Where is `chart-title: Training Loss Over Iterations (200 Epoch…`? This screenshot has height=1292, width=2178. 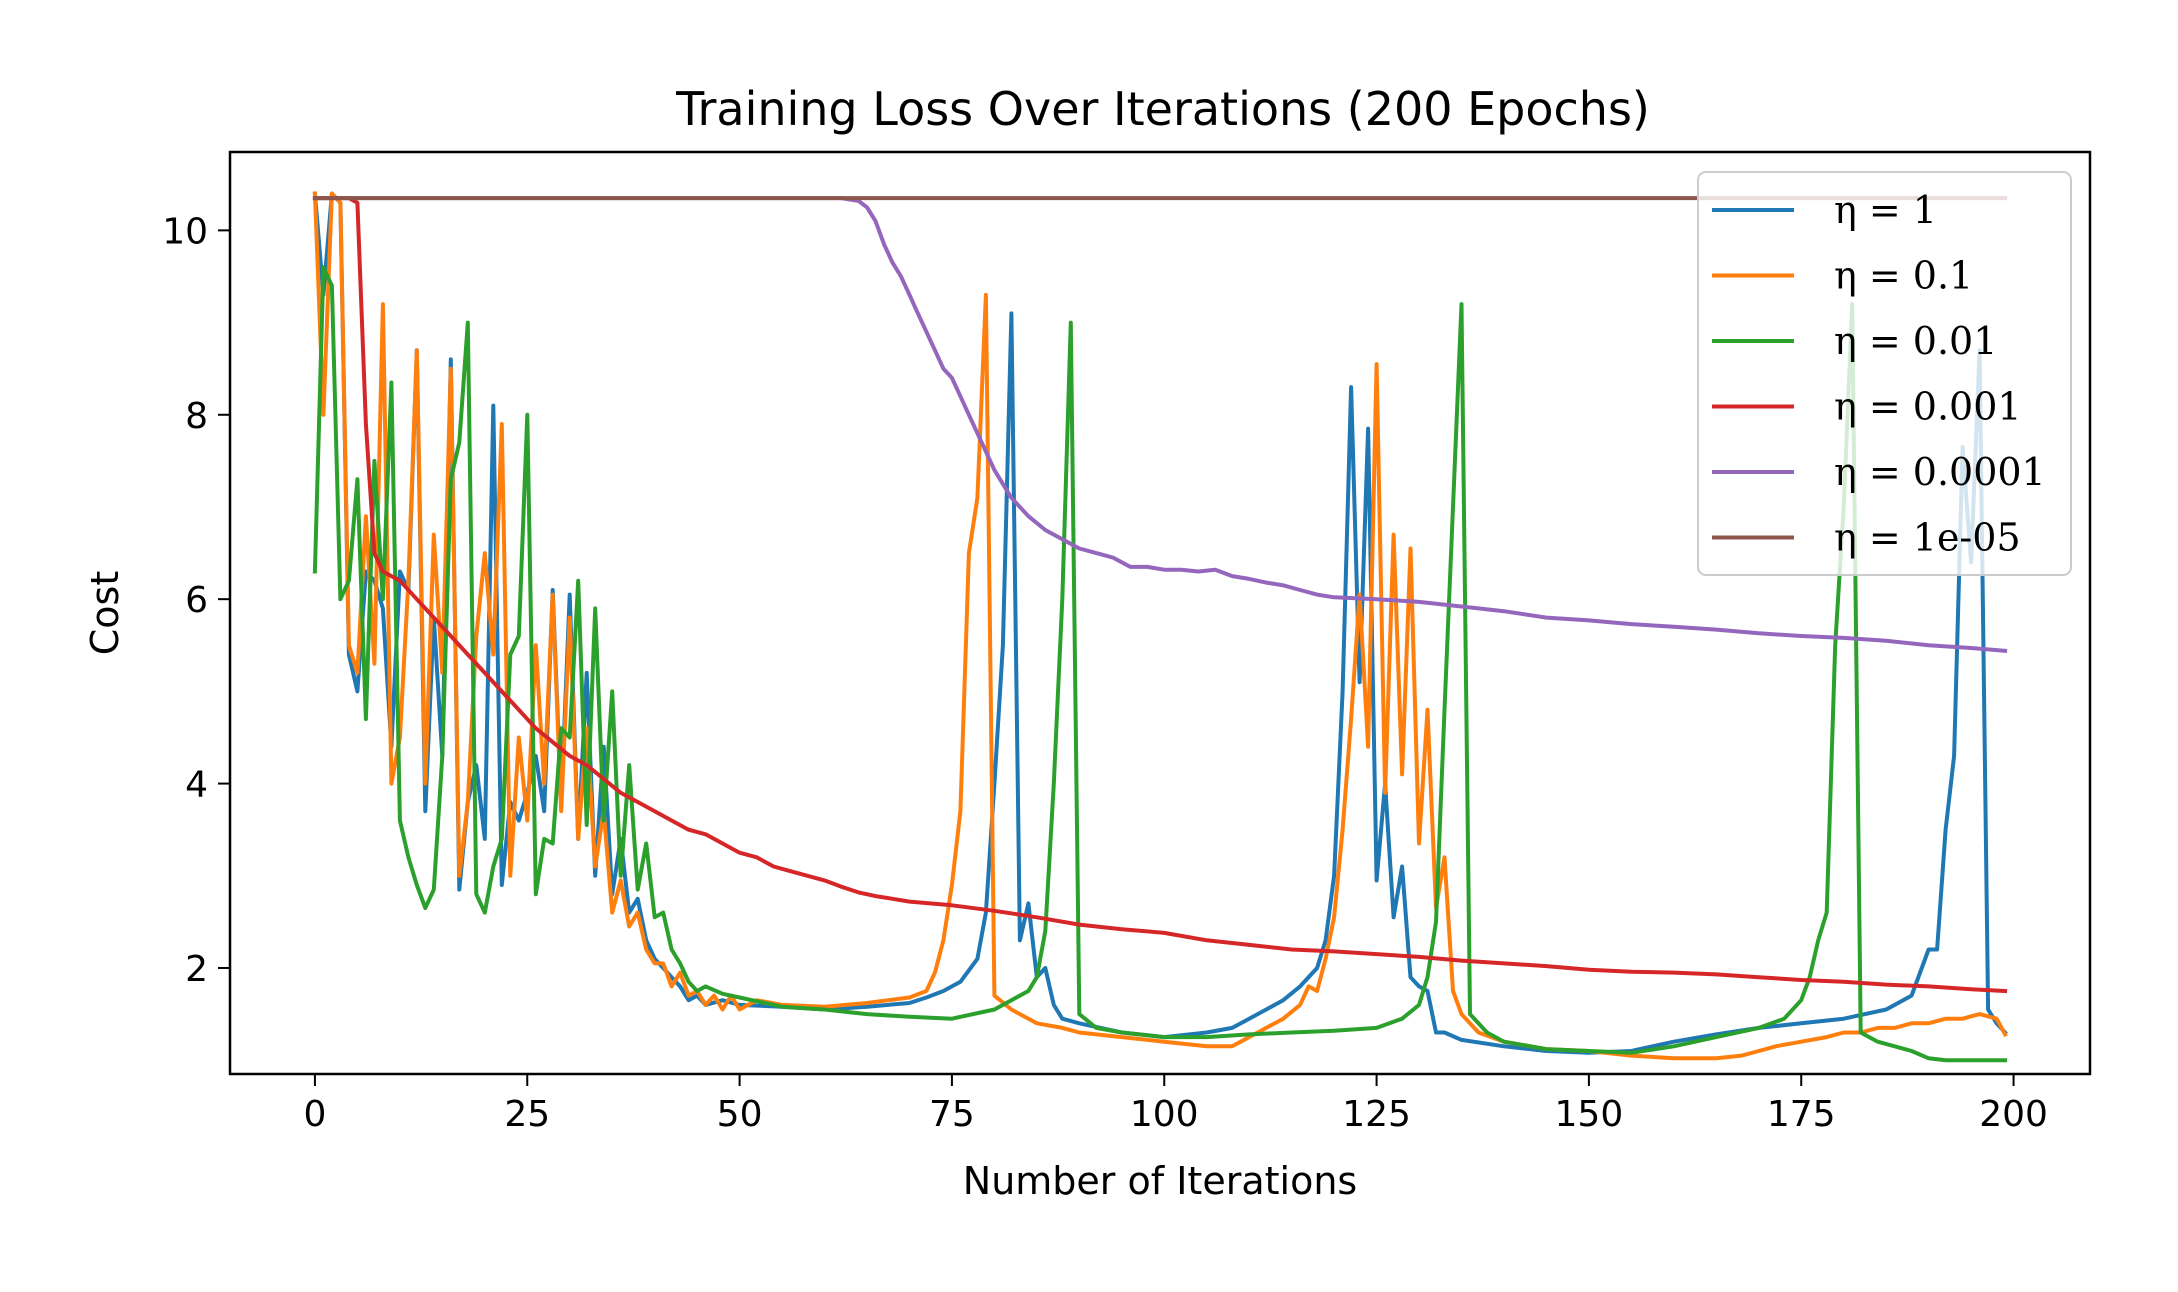
chart-title: Training Loss Over Iterations (200 Epoch… is located at coordinates (1162, 109).